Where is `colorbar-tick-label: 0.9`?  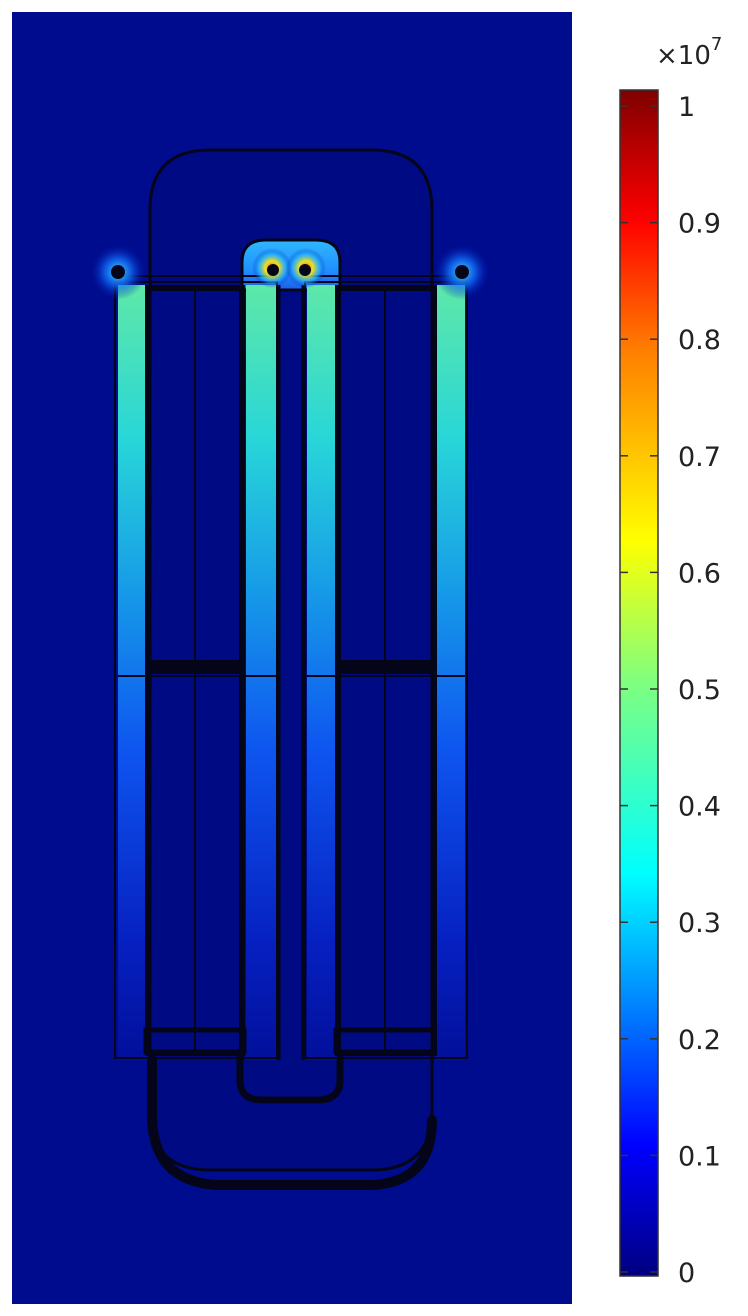 colorbar-tick-label: 0.9 is located at coordinates (699, 224).